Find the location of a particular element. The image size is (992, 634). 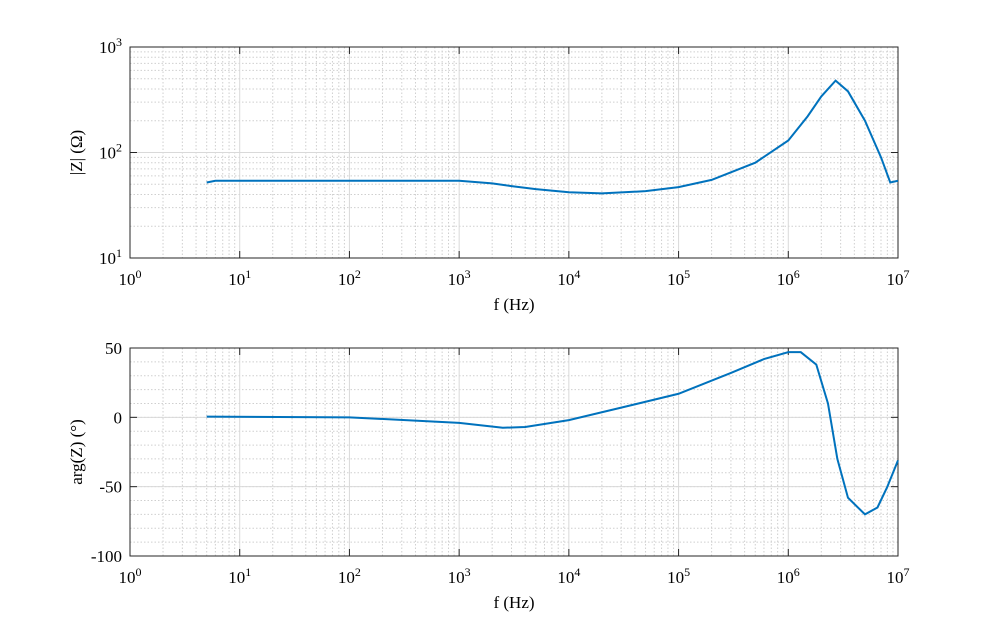

y-tick-label: 0 is located at coordinates (118, 417).